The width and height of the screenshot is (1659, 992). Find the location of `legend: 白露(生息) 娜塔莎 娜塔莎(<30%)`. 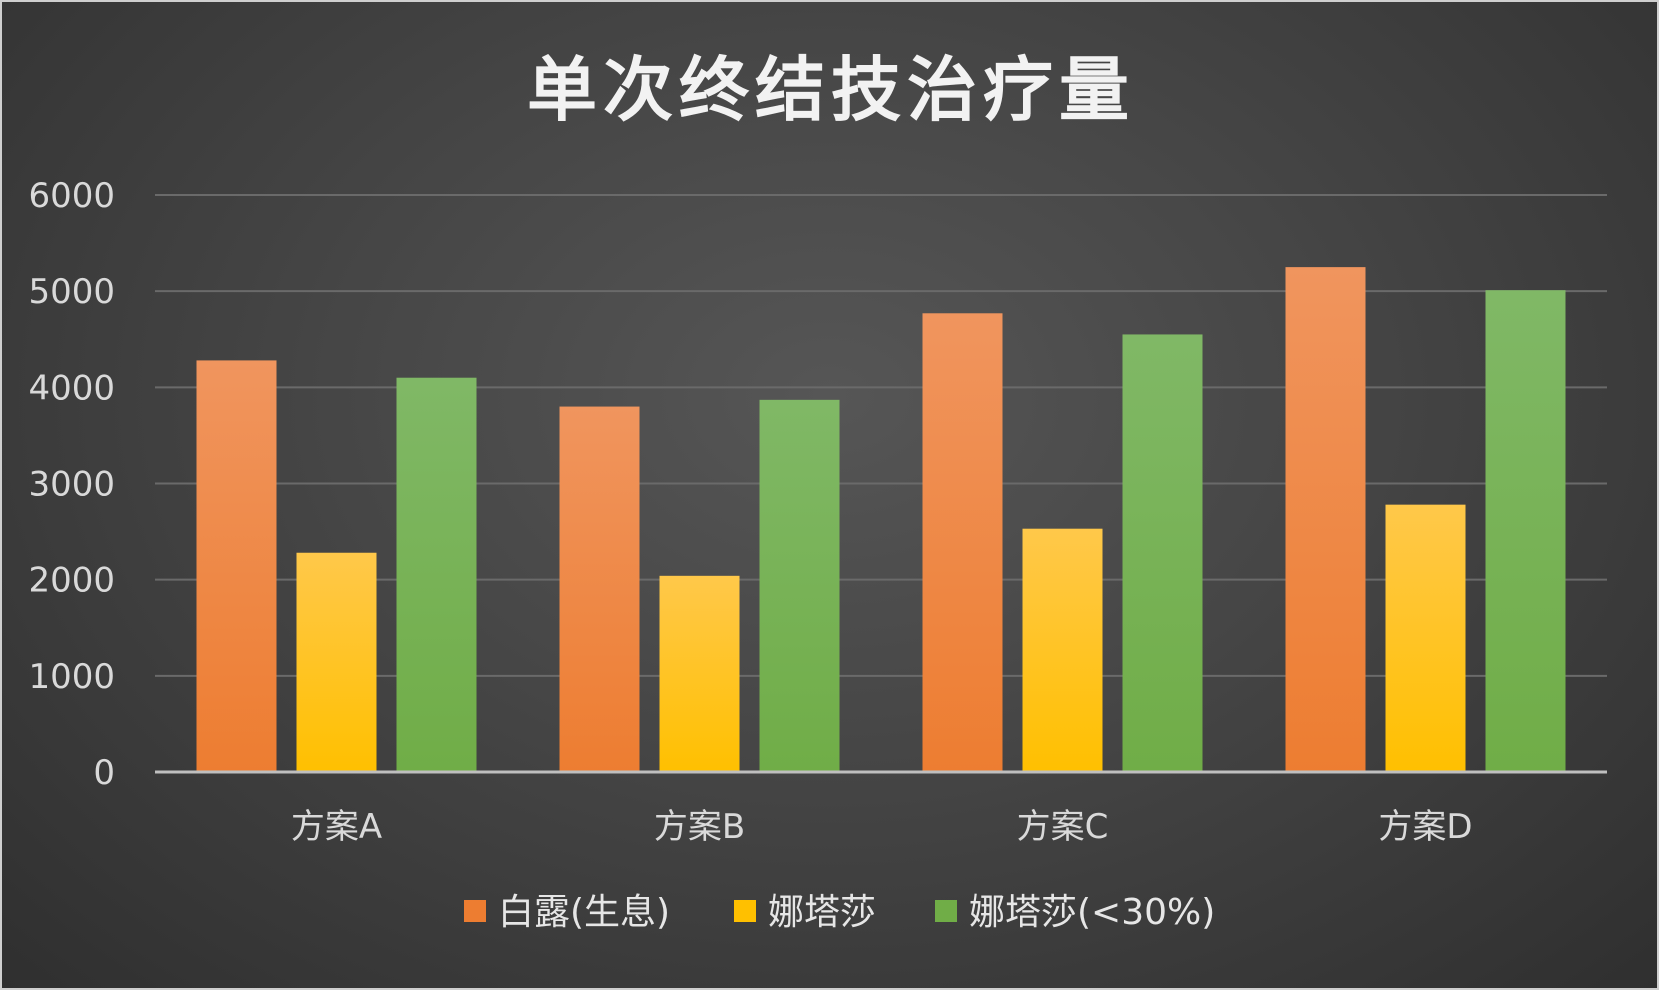

legend: 白露(生息) 娜塔莎 娜塔莎(<30%) is located at coordinates (839, 912).